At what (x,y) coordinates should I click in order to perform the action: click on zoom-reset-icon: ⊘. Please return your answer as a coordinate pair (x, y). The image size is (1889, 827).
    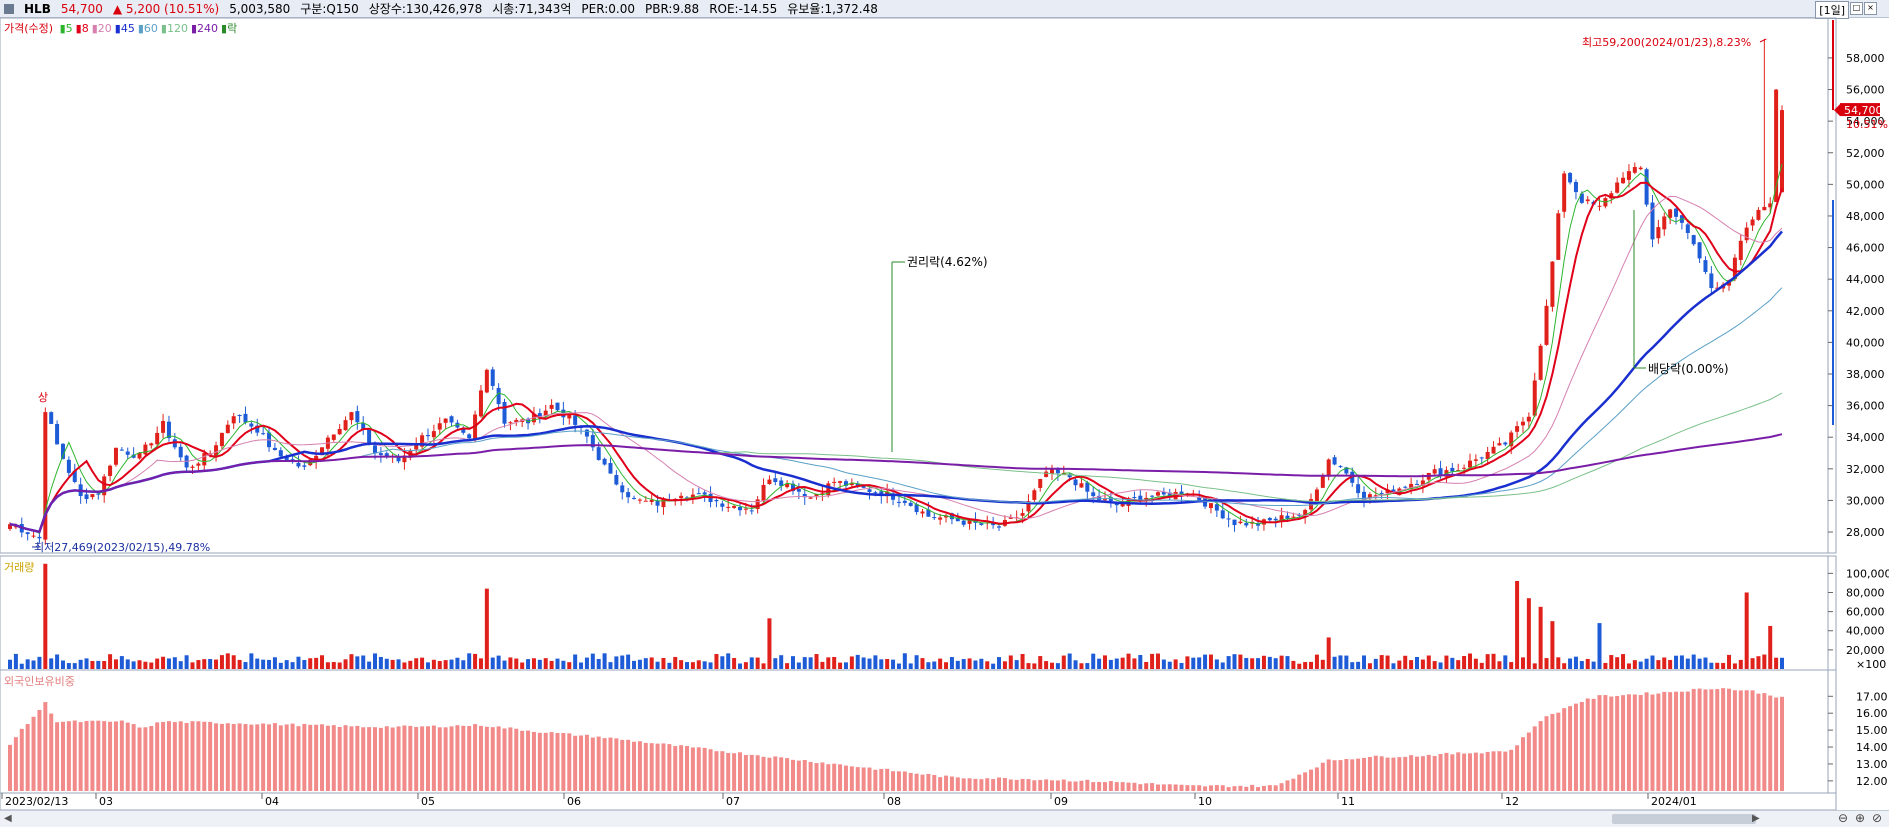
    Looking at the image, I should click on (1877, 818).